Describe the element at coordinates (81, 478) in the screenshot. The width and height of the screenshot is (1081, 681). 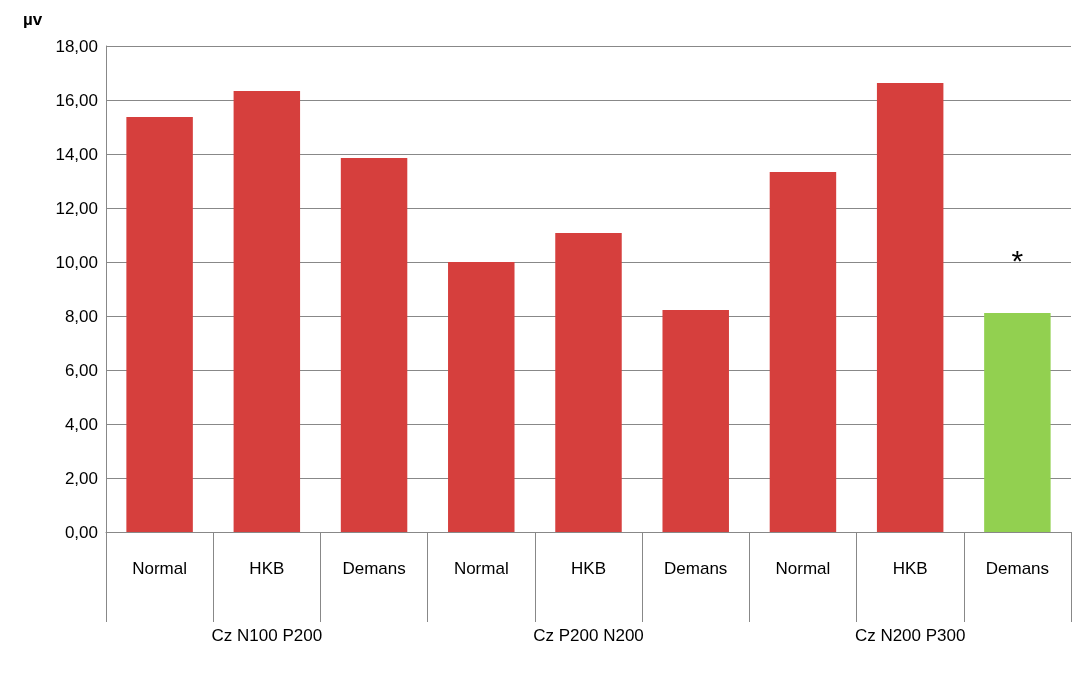
I see `y-tick-label: 2,00` at that location.